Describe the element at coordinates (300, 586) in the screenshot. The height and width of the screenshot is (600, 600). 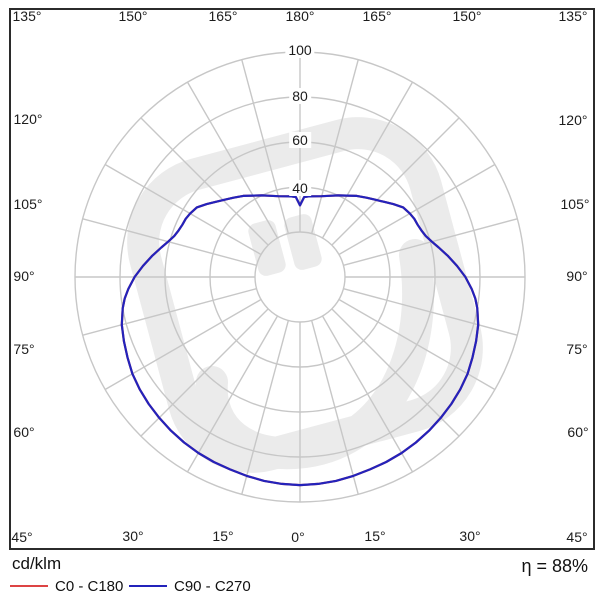
I see `legend: C0 - C180 C90 - C270` at that location.